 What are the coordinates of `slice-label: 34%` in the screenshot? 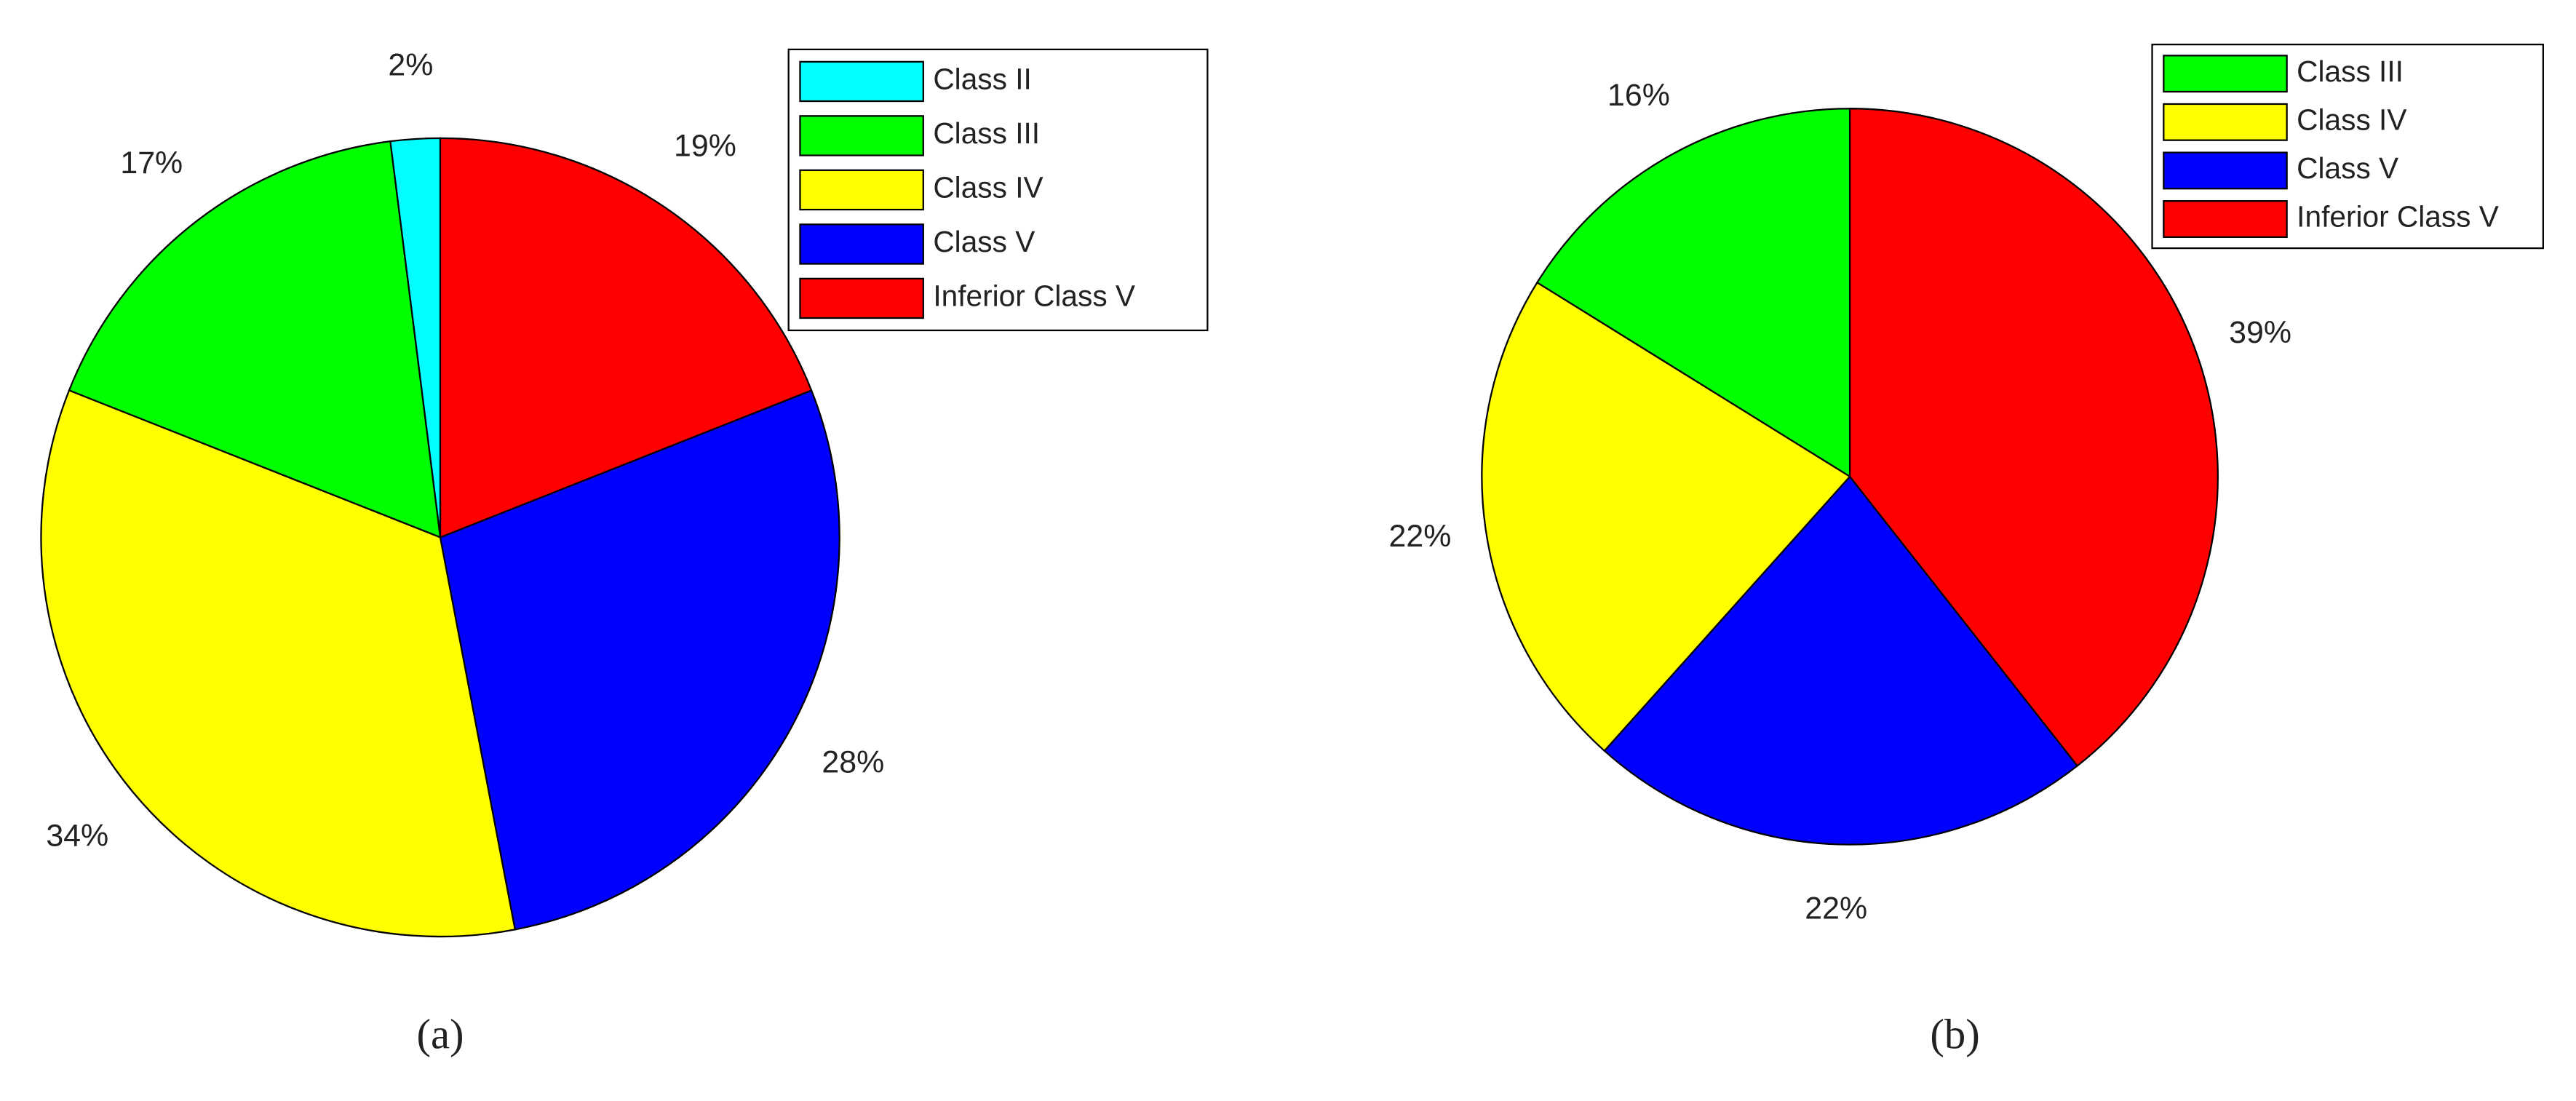 It's located at (77, 835).